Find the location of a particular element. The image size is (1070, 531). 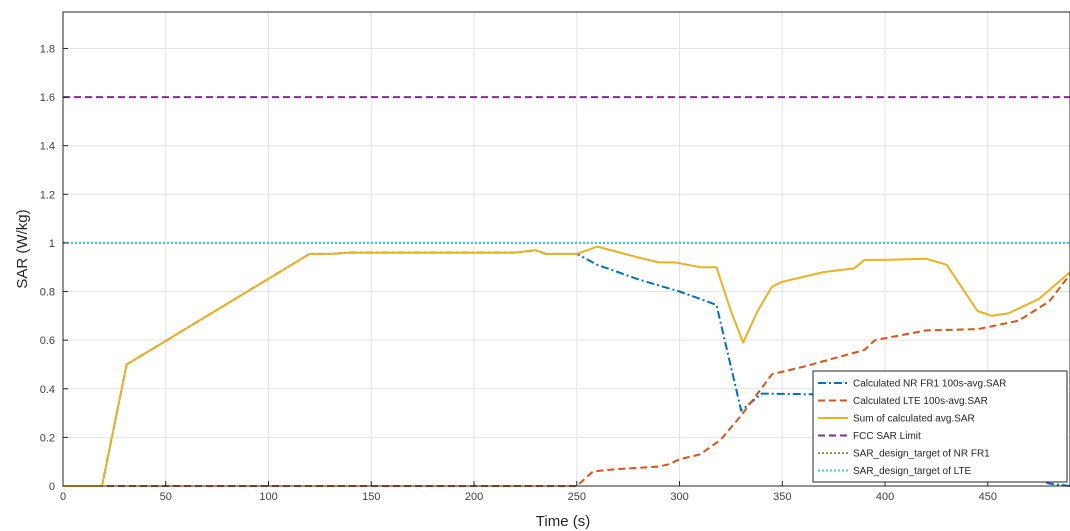

x-tick-label: 450 is located at coordinates (988, 497).